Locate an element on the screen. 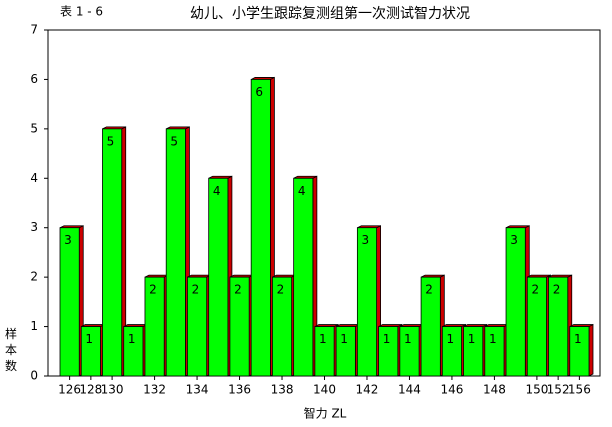 Image resolution: width=612 pixels, height=427 pixels. bar-side is located at coordinates (591, 350).